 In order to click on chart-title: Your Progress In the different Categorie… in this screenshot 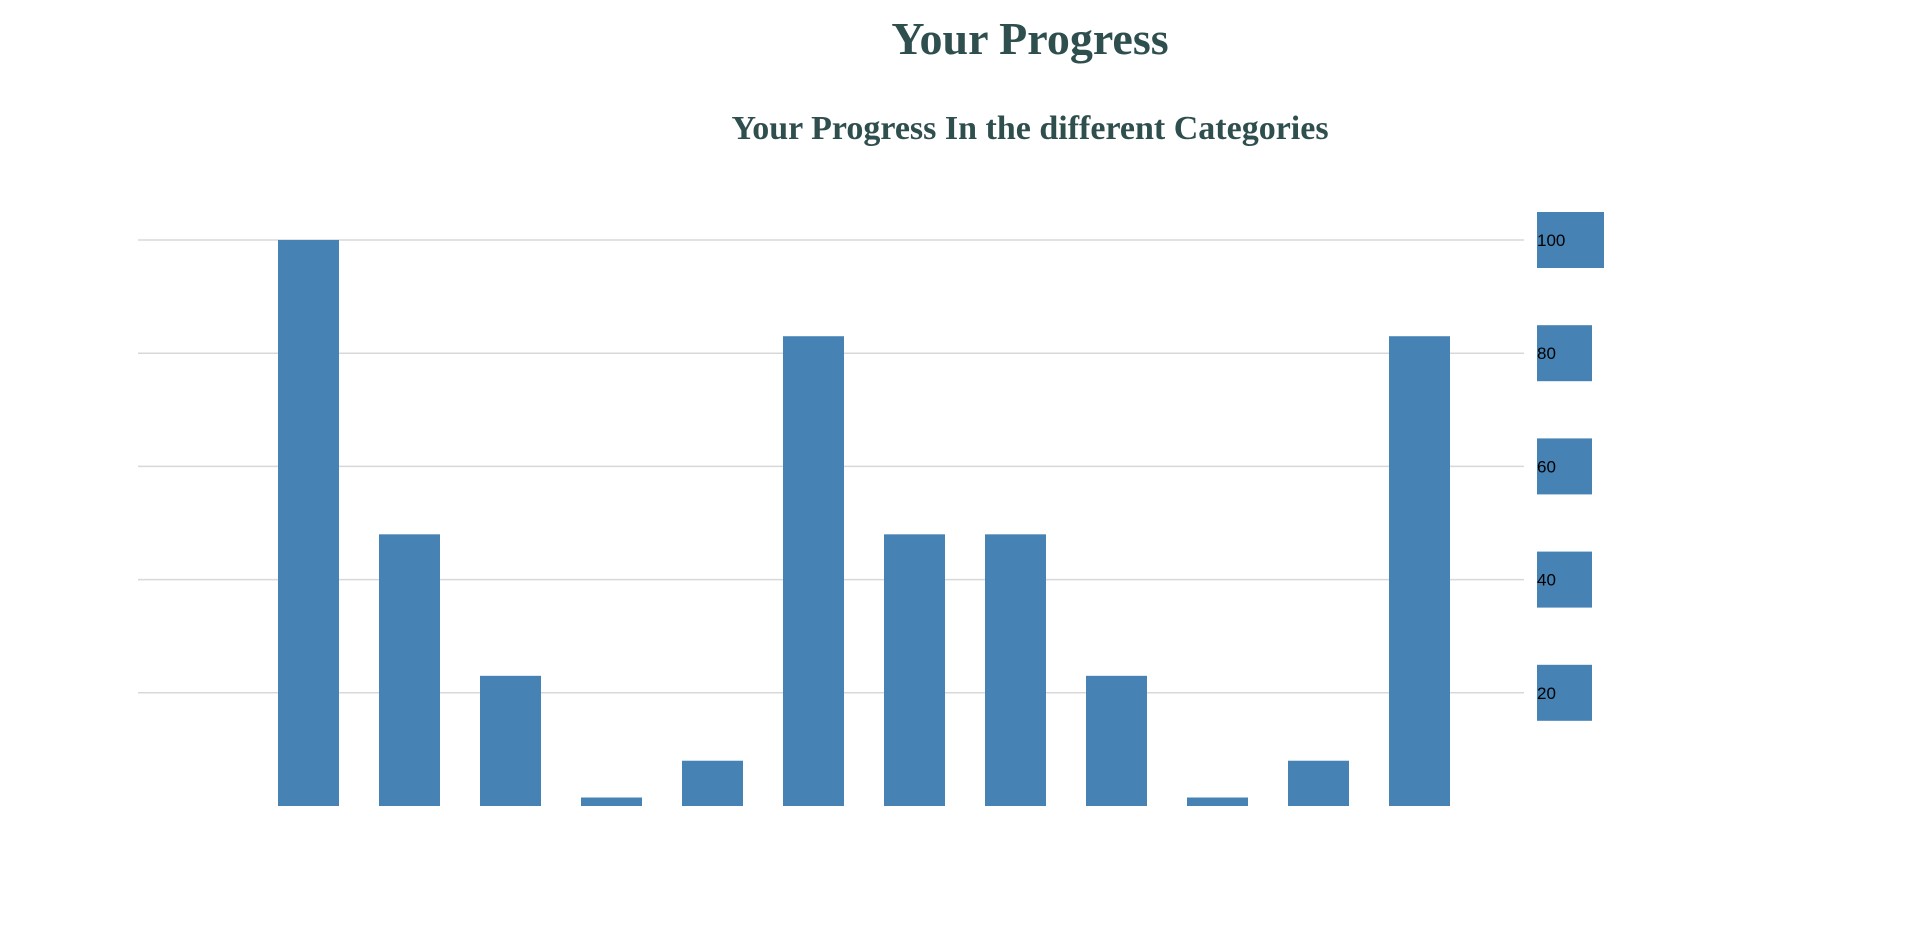, I will do `click(1030, 128)`.